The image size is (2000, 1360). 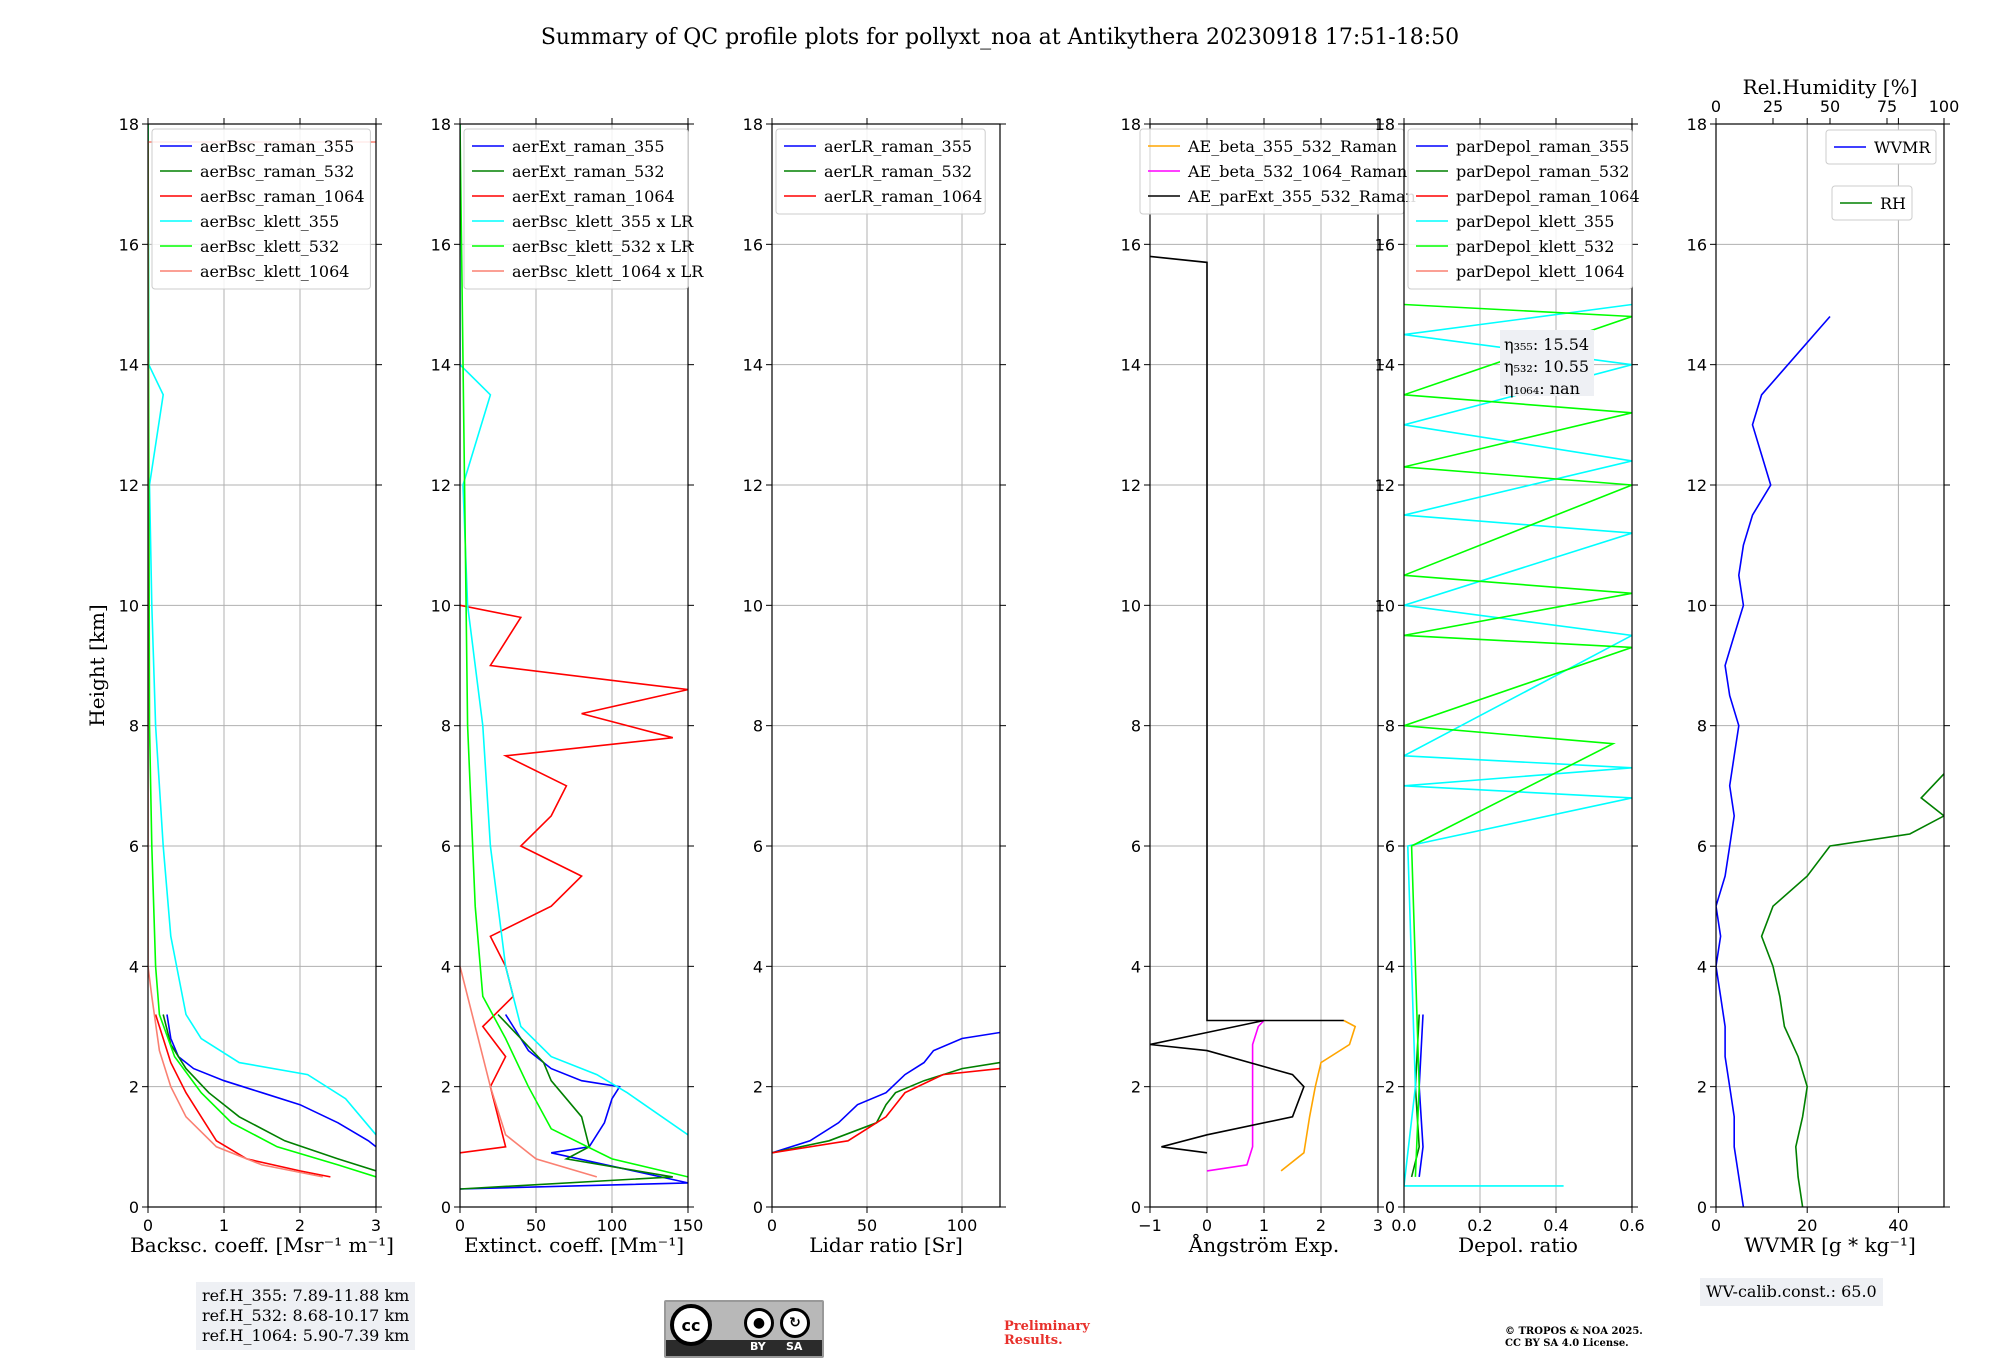 I want to click on depol-annotation-line: η₅₃₂: 10.55, so click(x=1546, y=366).